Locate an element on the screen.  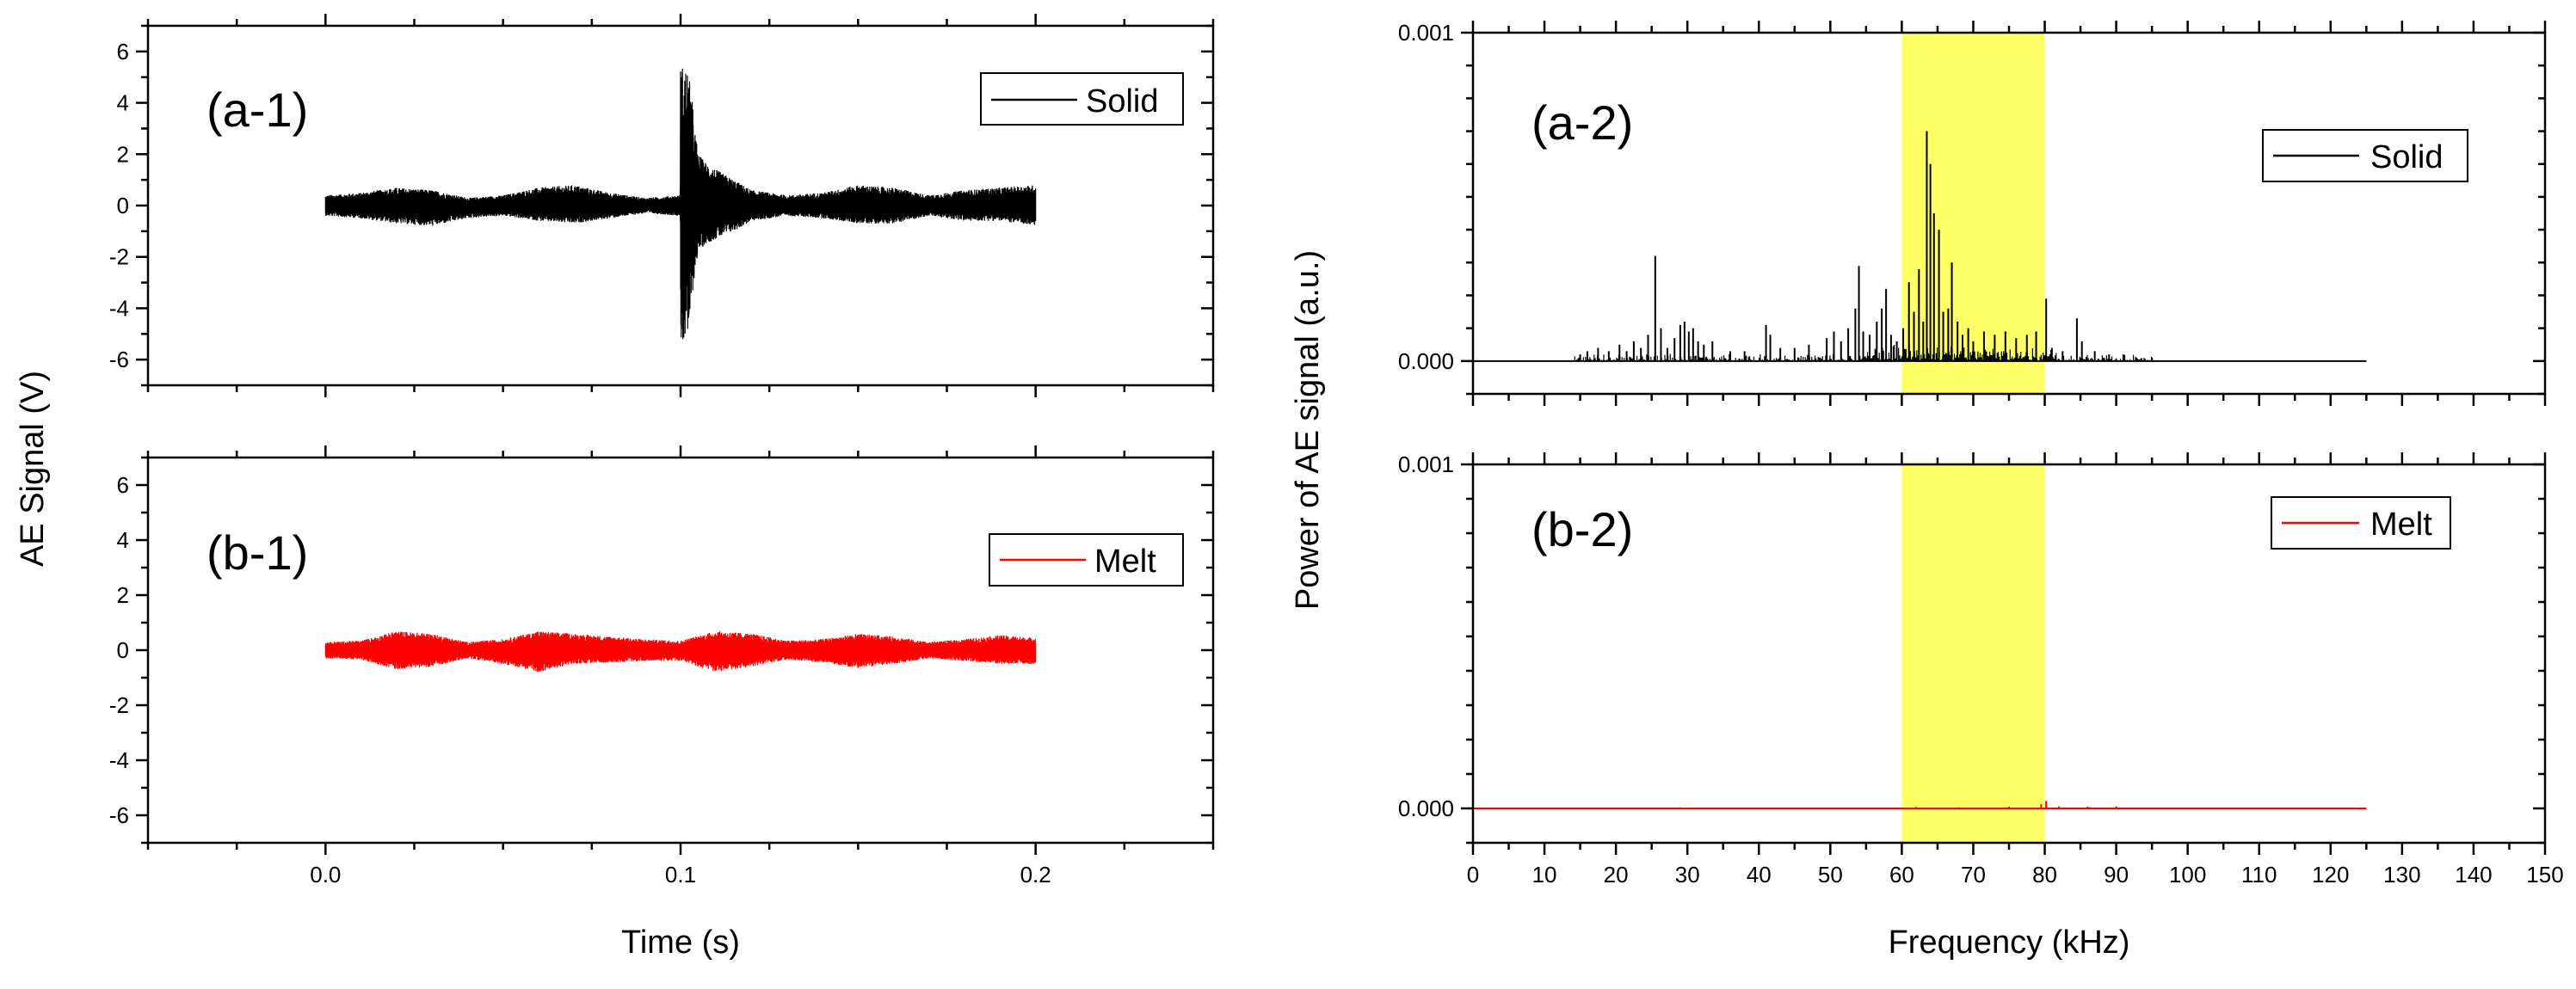
right-xlabel: Frequency (kHz) is located at coordinates (2010, 942).